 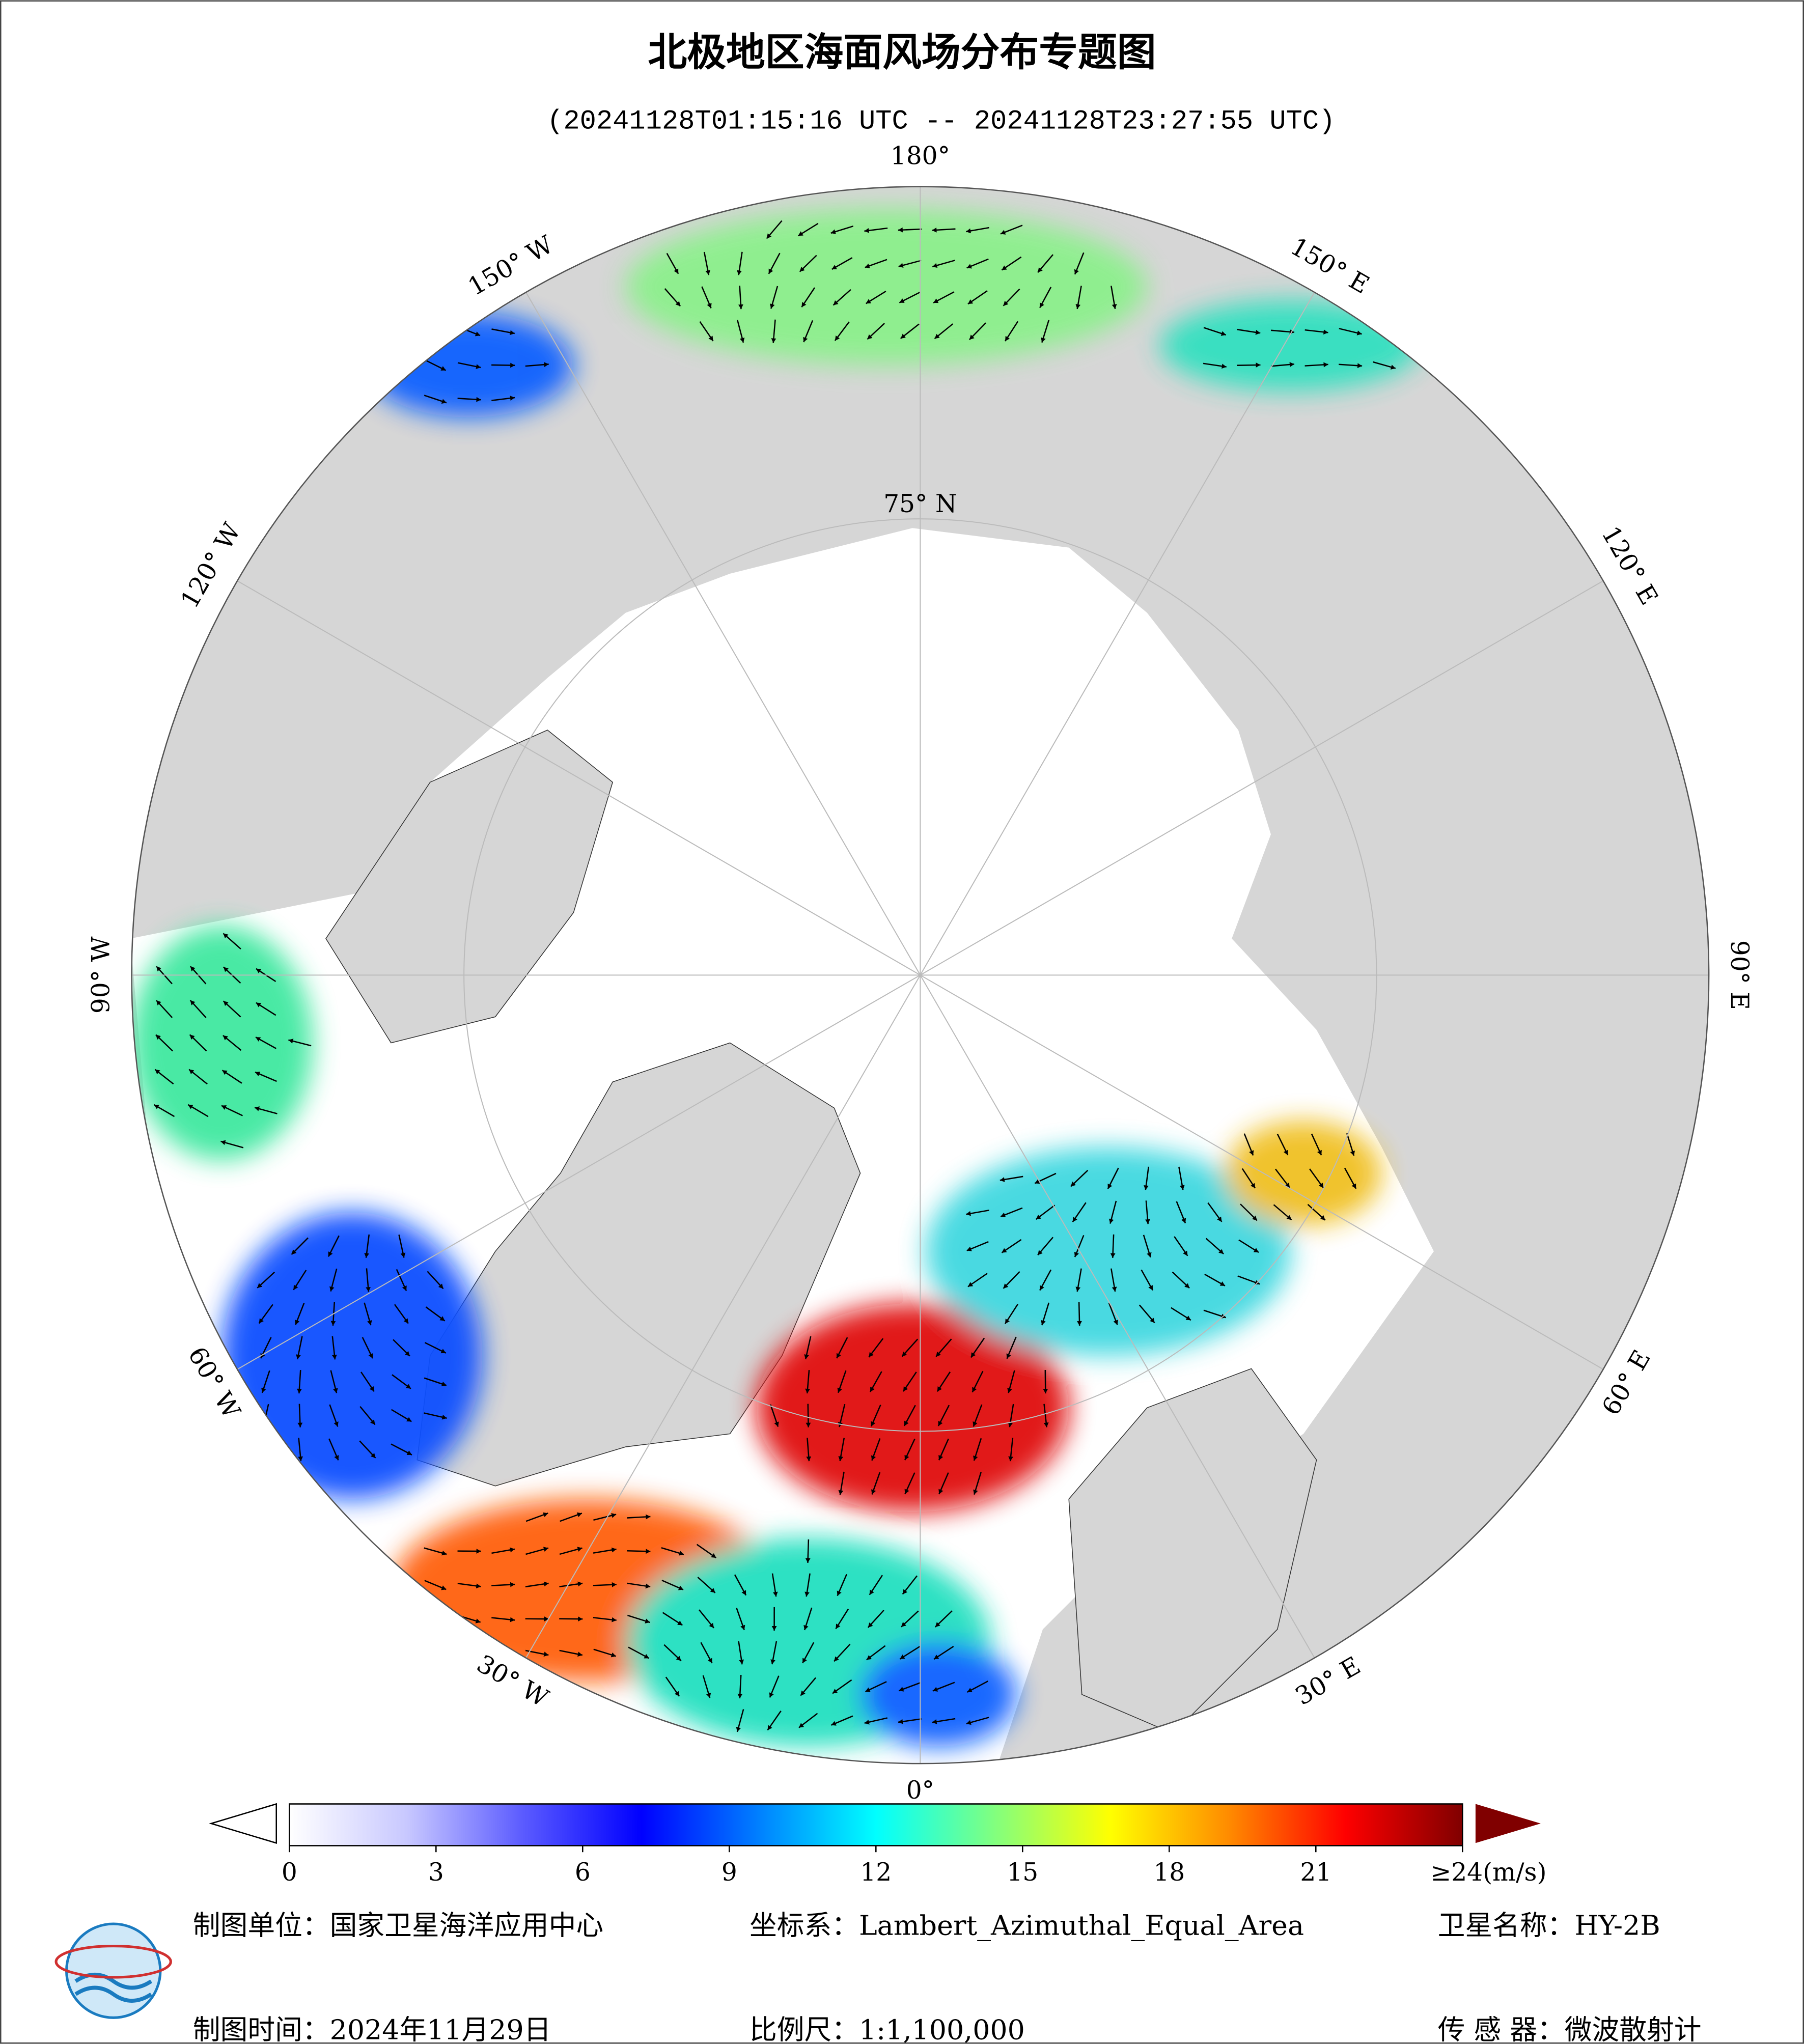 I want to click on sensor: 传 感 器：微波散射计, so click(x=1570, y=2028).